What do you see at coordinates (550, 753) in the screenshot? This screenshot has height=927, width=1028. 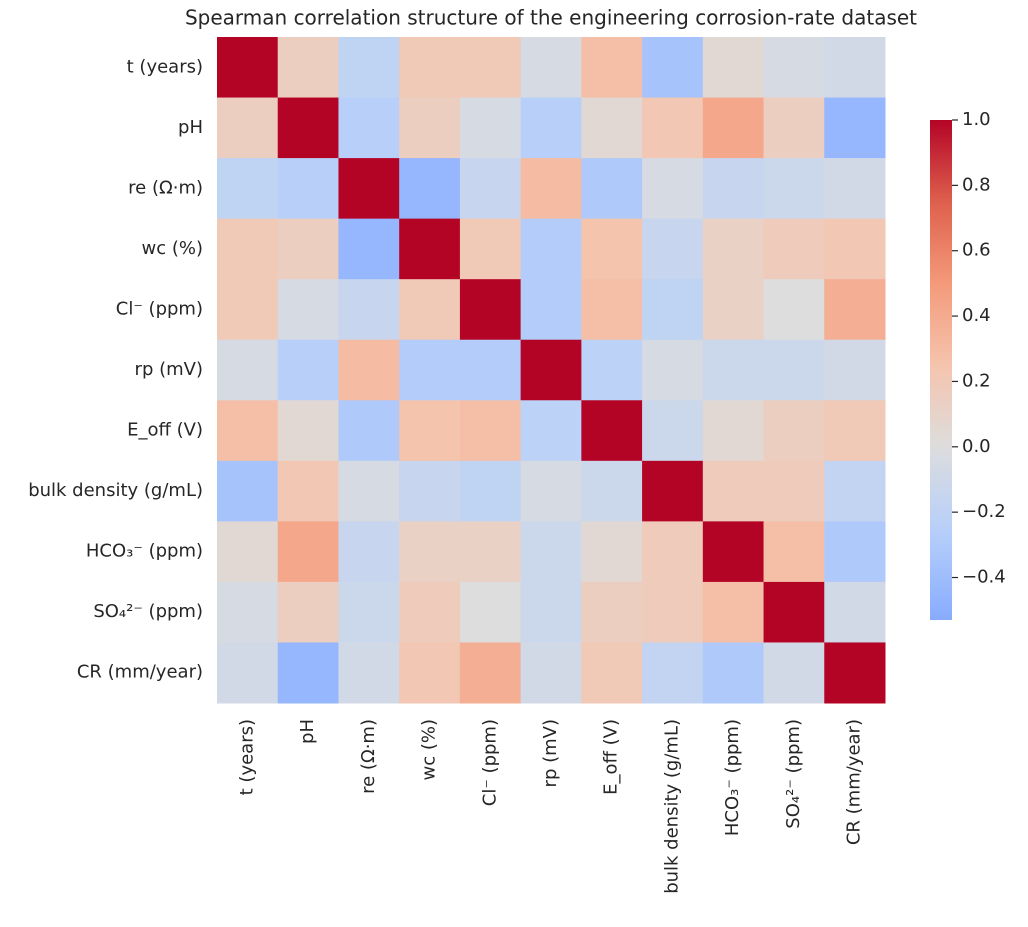 I see `x-tick-label: rp (mV)` at bounding box center [550, 753].